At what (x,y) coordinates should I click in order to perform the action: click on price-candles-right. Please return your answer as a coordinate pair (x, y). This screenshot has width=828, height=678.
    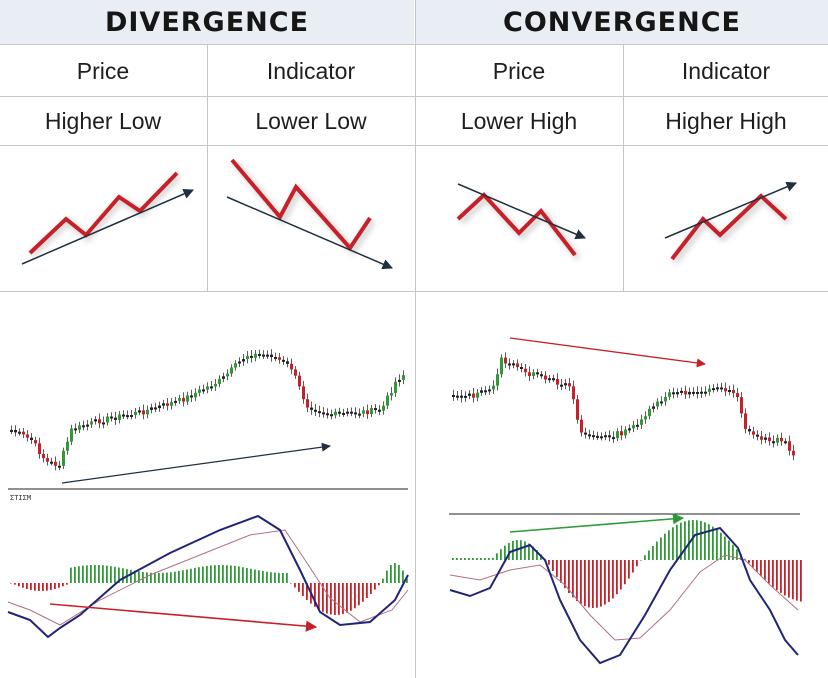
    Looking at the image, I should click on (623, 406).